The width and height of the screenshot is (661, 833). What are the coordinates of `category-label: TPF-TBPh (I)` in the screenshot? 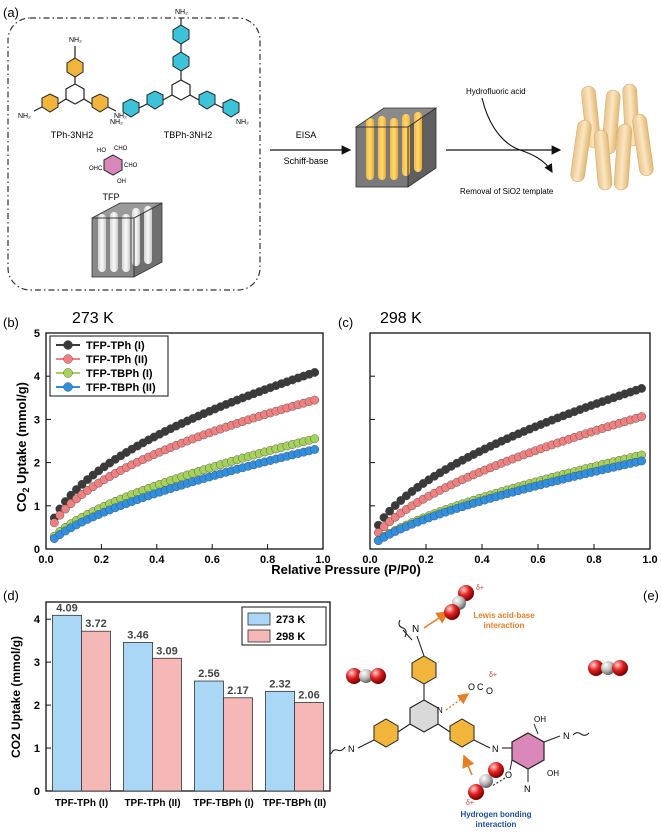 It's located at (223, 803).